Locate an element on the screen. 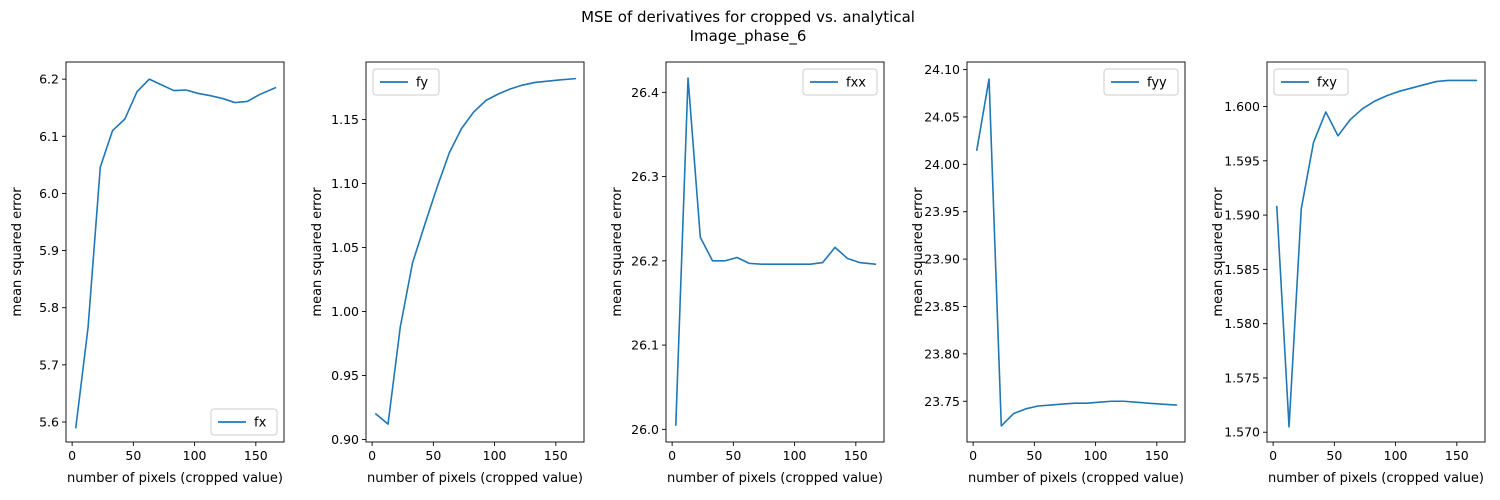 This screenshot has width=1500, height=500. y-tick-label: 26.4 is located at coordinates (645, 92).